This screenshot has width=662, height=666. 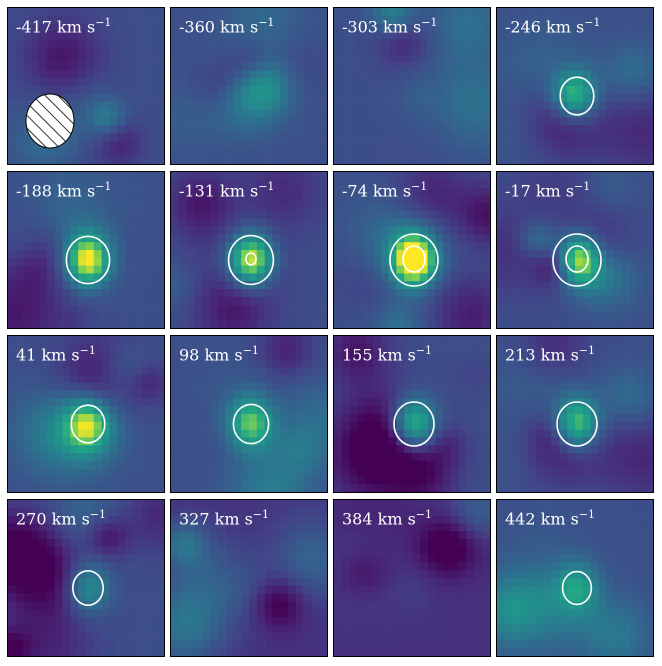 I want to click on velocity-label: 327 km s−1, so click(x=224, y=517).